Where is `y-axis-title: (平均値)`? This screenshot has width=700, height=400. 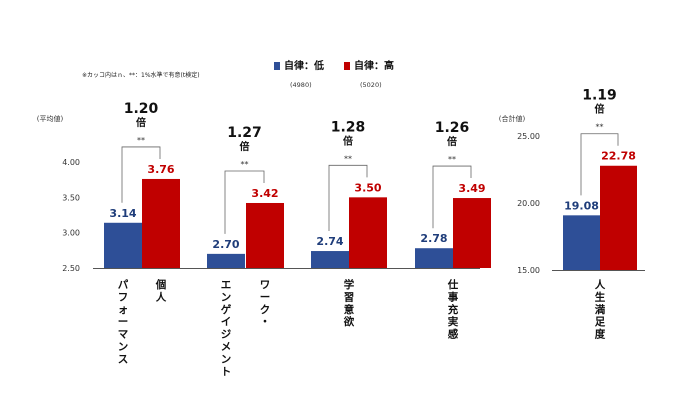 y-axis-title: (平均値) is located at coordinates (50, 118).